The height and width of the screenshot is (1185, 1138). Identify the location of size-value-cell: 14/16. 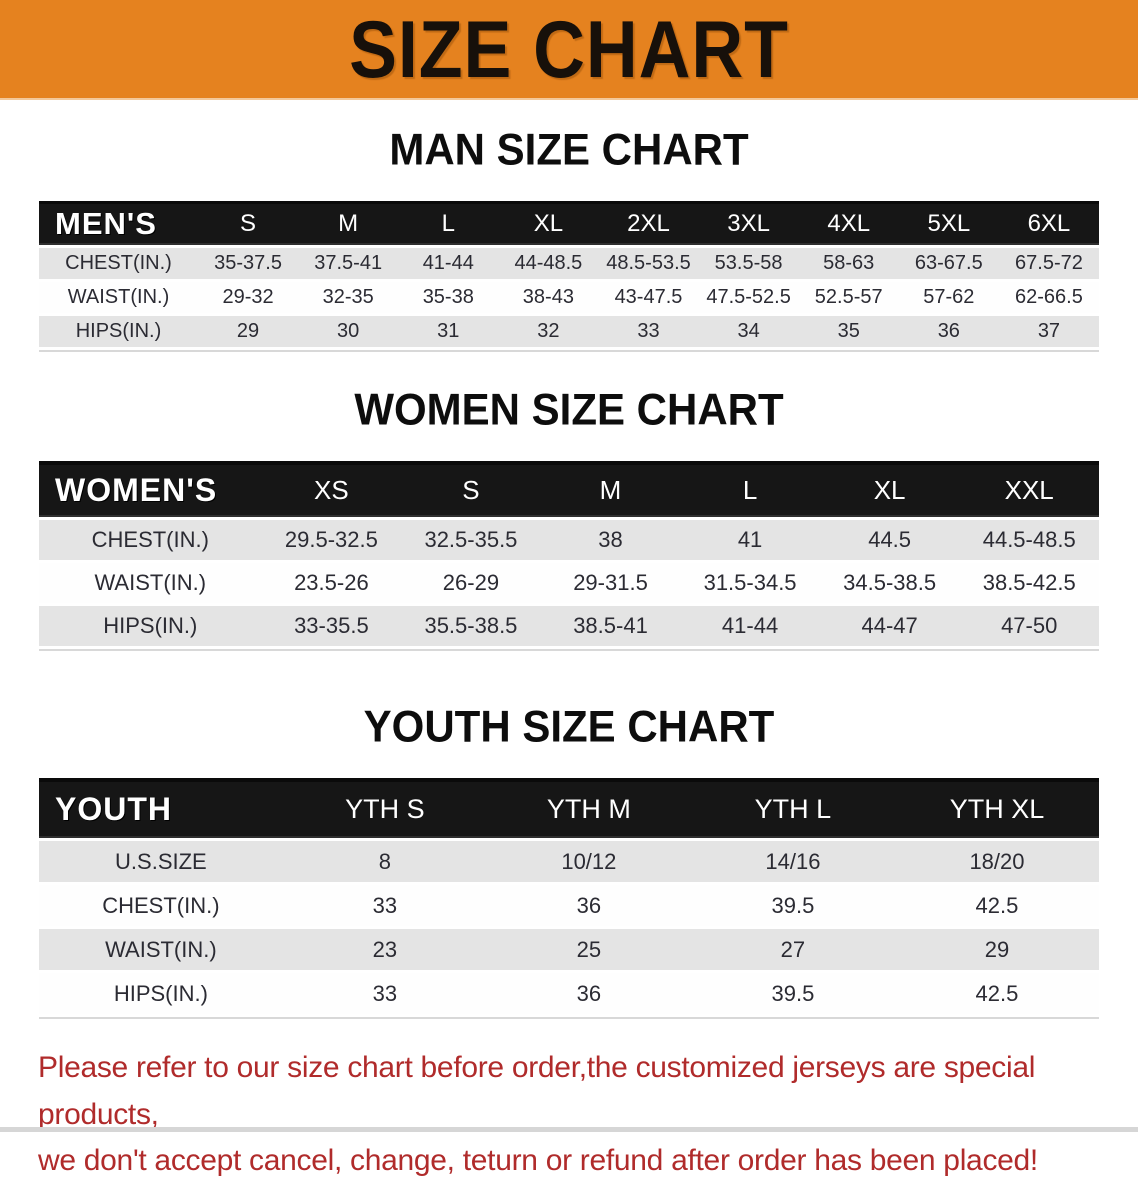
(793, 861).